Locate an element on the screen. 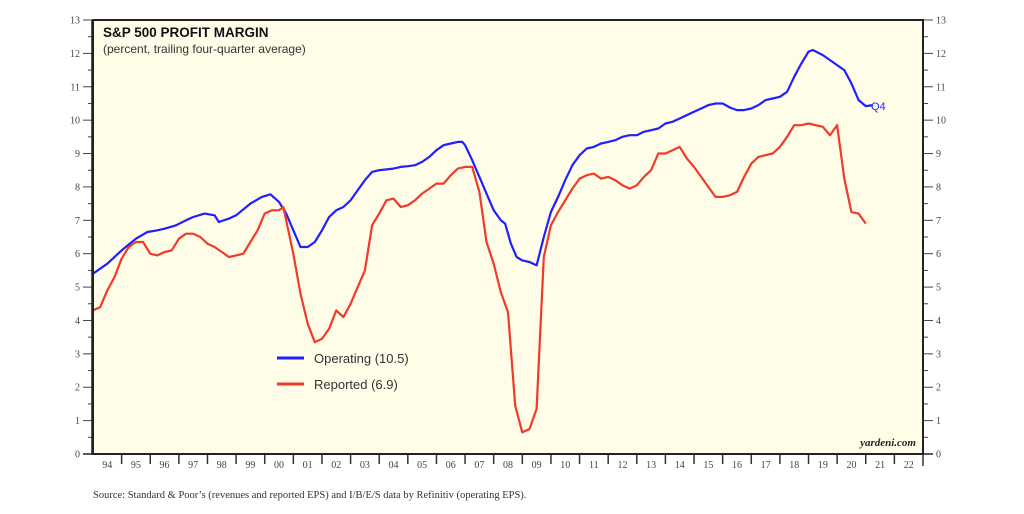  x-tick-label: 11 is located at coordinates (594, 465).